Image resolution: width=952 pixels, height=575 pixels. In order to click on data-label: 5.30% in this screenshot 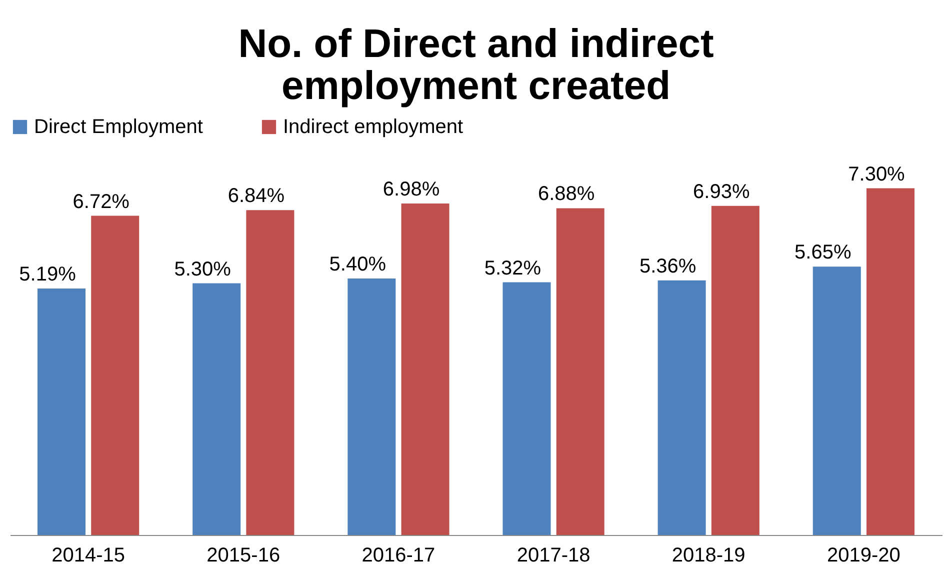, I will do `click(203, 269)`.